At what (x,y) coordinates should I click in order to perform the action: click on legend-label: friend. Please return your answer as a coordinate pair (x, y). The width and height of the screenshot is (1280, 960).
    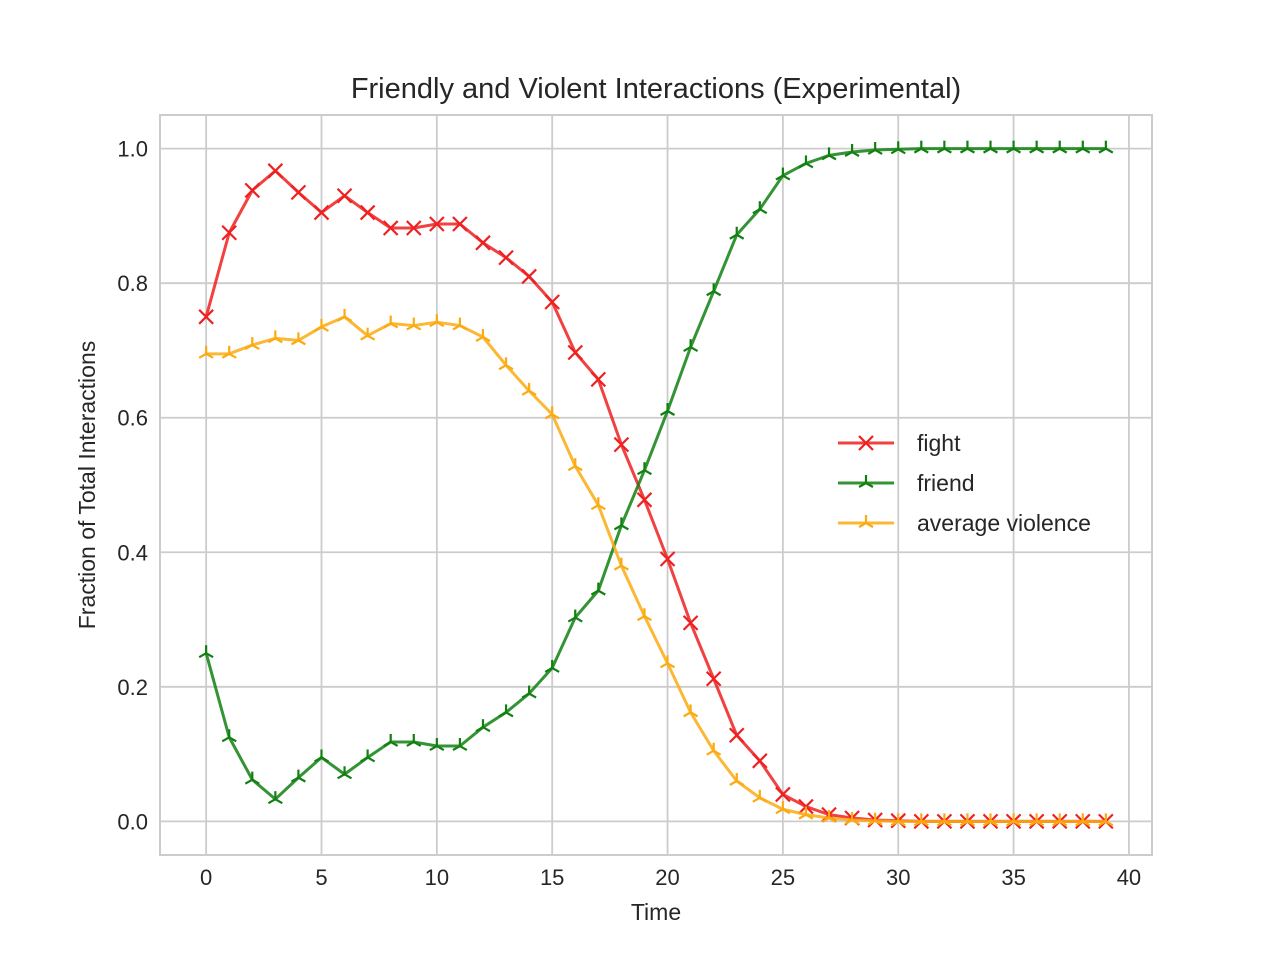
    Looking at the image, I should click on (946, 483).